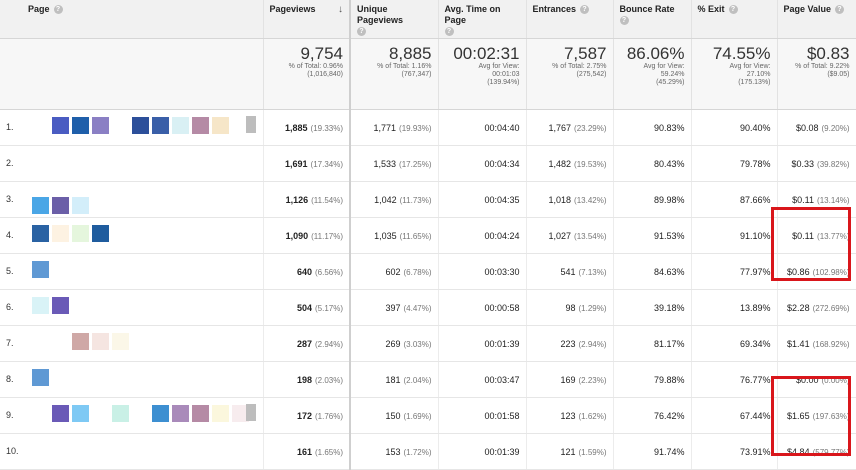 The width and height of the screenshot is (856, 470). What do you see at coordinates (415, 128) in the screenshot?
I see `unique-percent: (19.93%)` at bounding box center [415, 128].